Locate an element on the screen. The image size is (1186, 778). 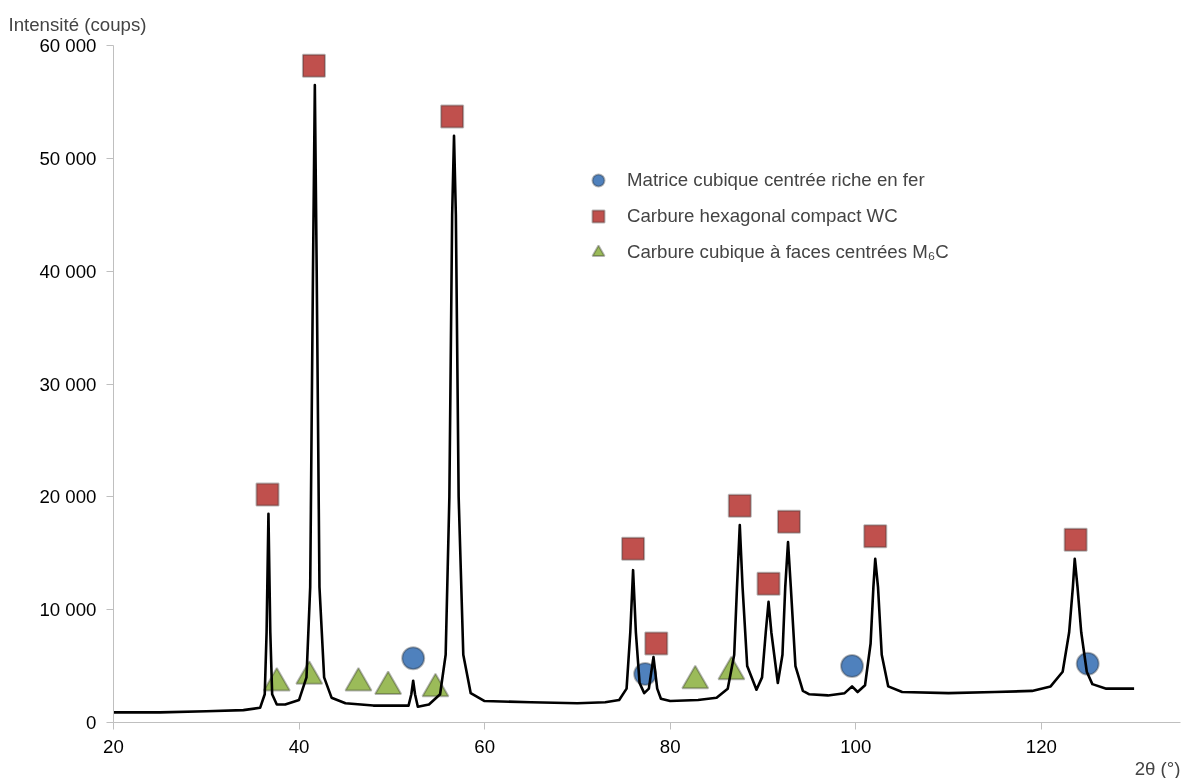
y-tick-label: 50 000 is located at coordinates (68, 158).